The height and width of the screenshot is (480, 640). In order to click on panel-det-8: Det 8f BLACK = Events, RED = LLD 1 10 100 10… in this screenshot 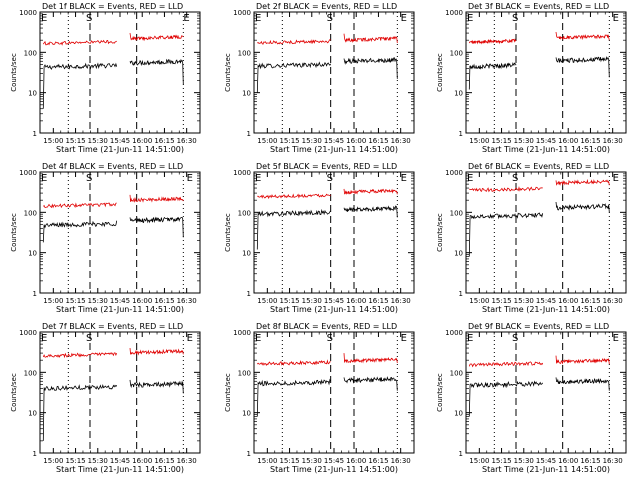, I will do `click(319, 398)`.